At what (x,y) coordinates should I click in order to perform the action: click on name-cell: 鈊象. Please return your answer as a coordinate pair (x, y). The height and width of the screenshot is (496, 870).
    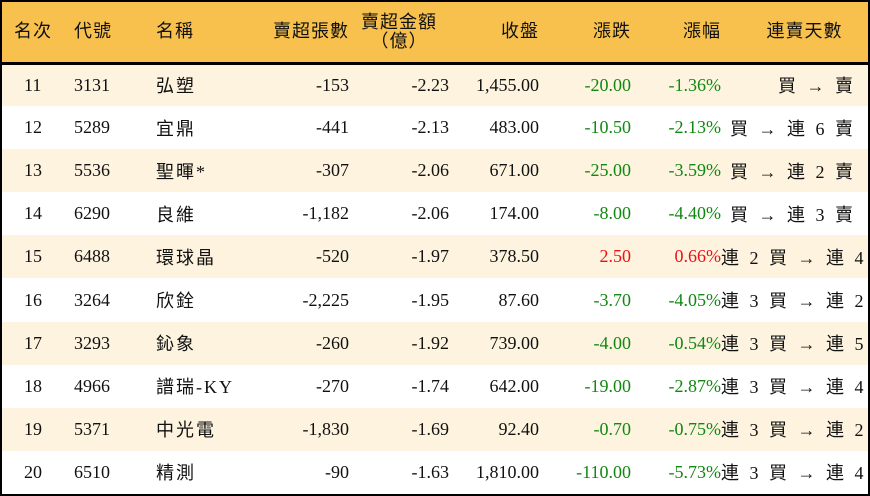
    Looking at the image, I should click on (176, 344).